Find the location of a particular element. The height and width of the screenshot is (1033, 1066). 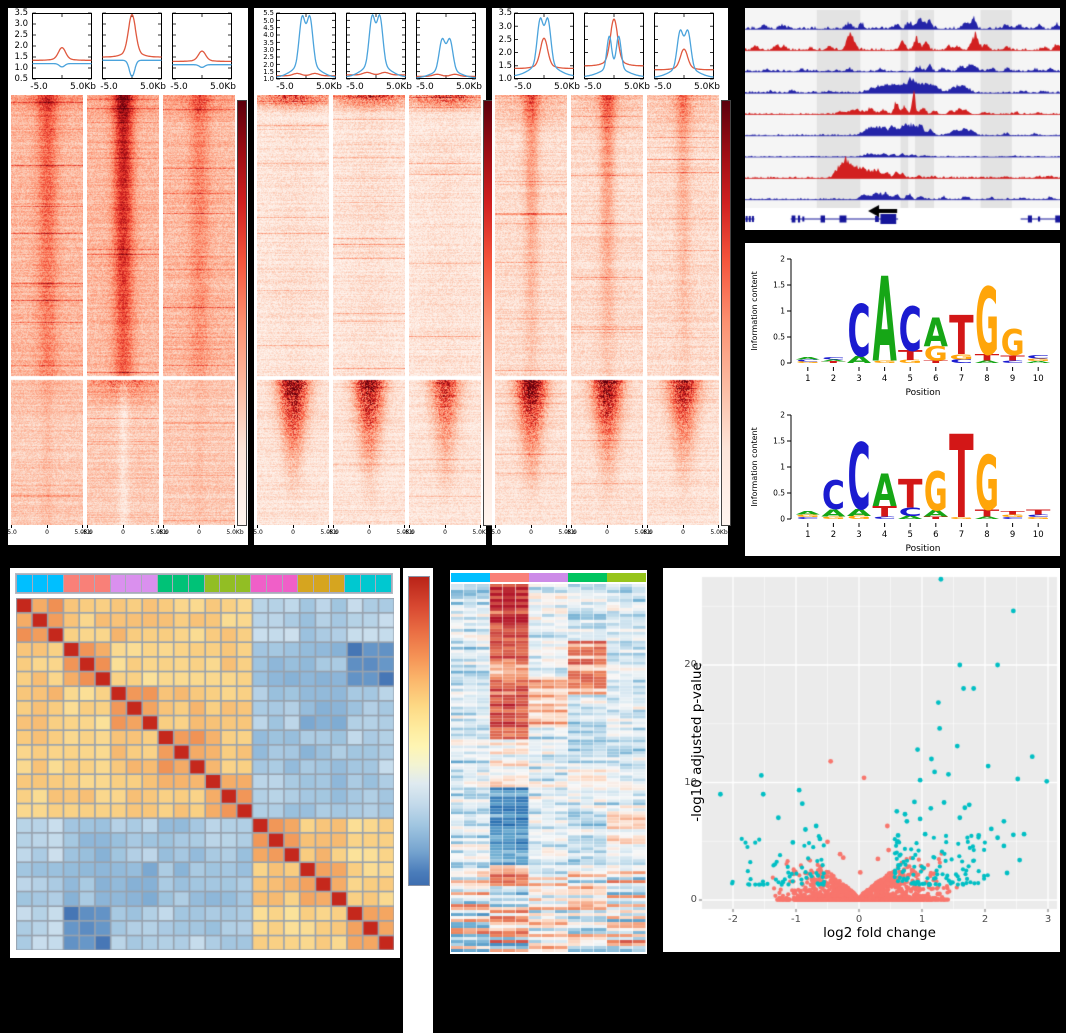

svg-text: Information content is located at coordinates (754, 310).